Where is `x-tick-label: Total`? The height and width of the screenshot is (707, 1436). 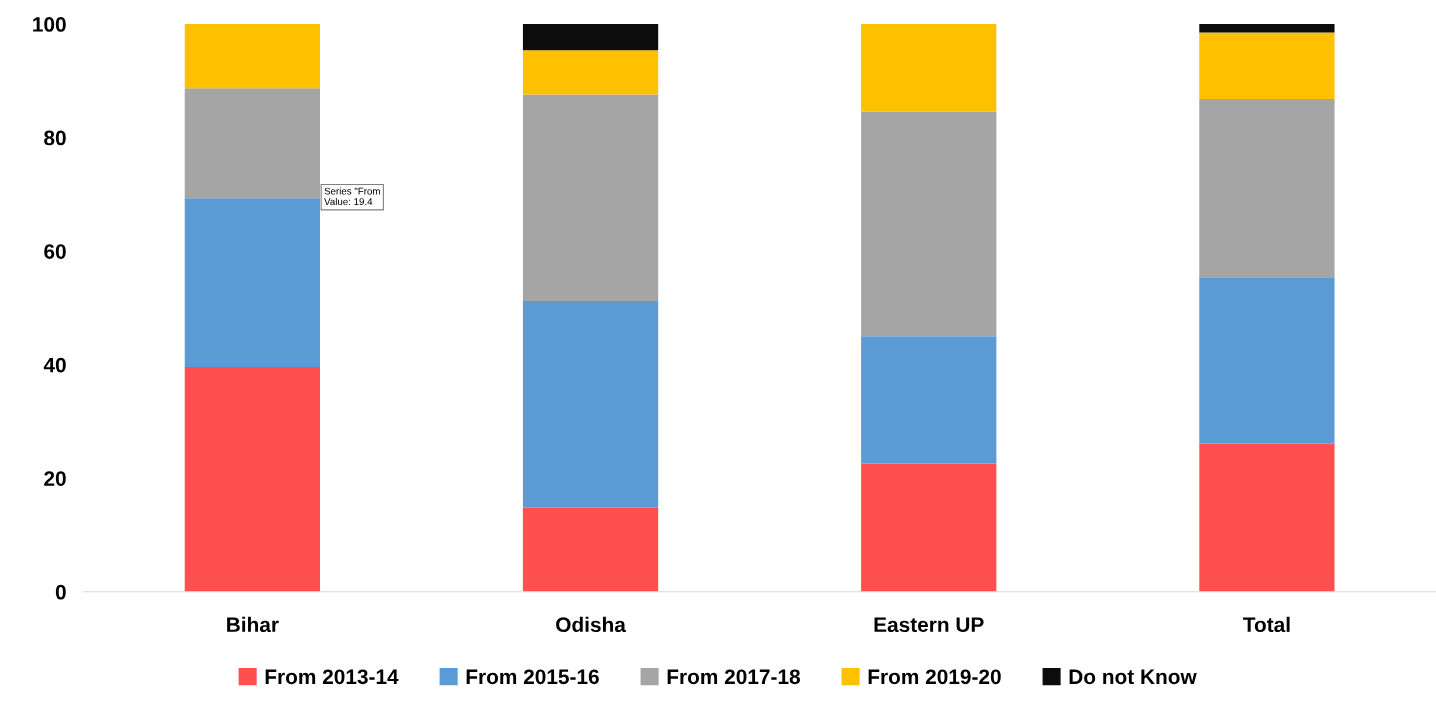
x-tick-label: Total is located at coordinates (1266, 624).